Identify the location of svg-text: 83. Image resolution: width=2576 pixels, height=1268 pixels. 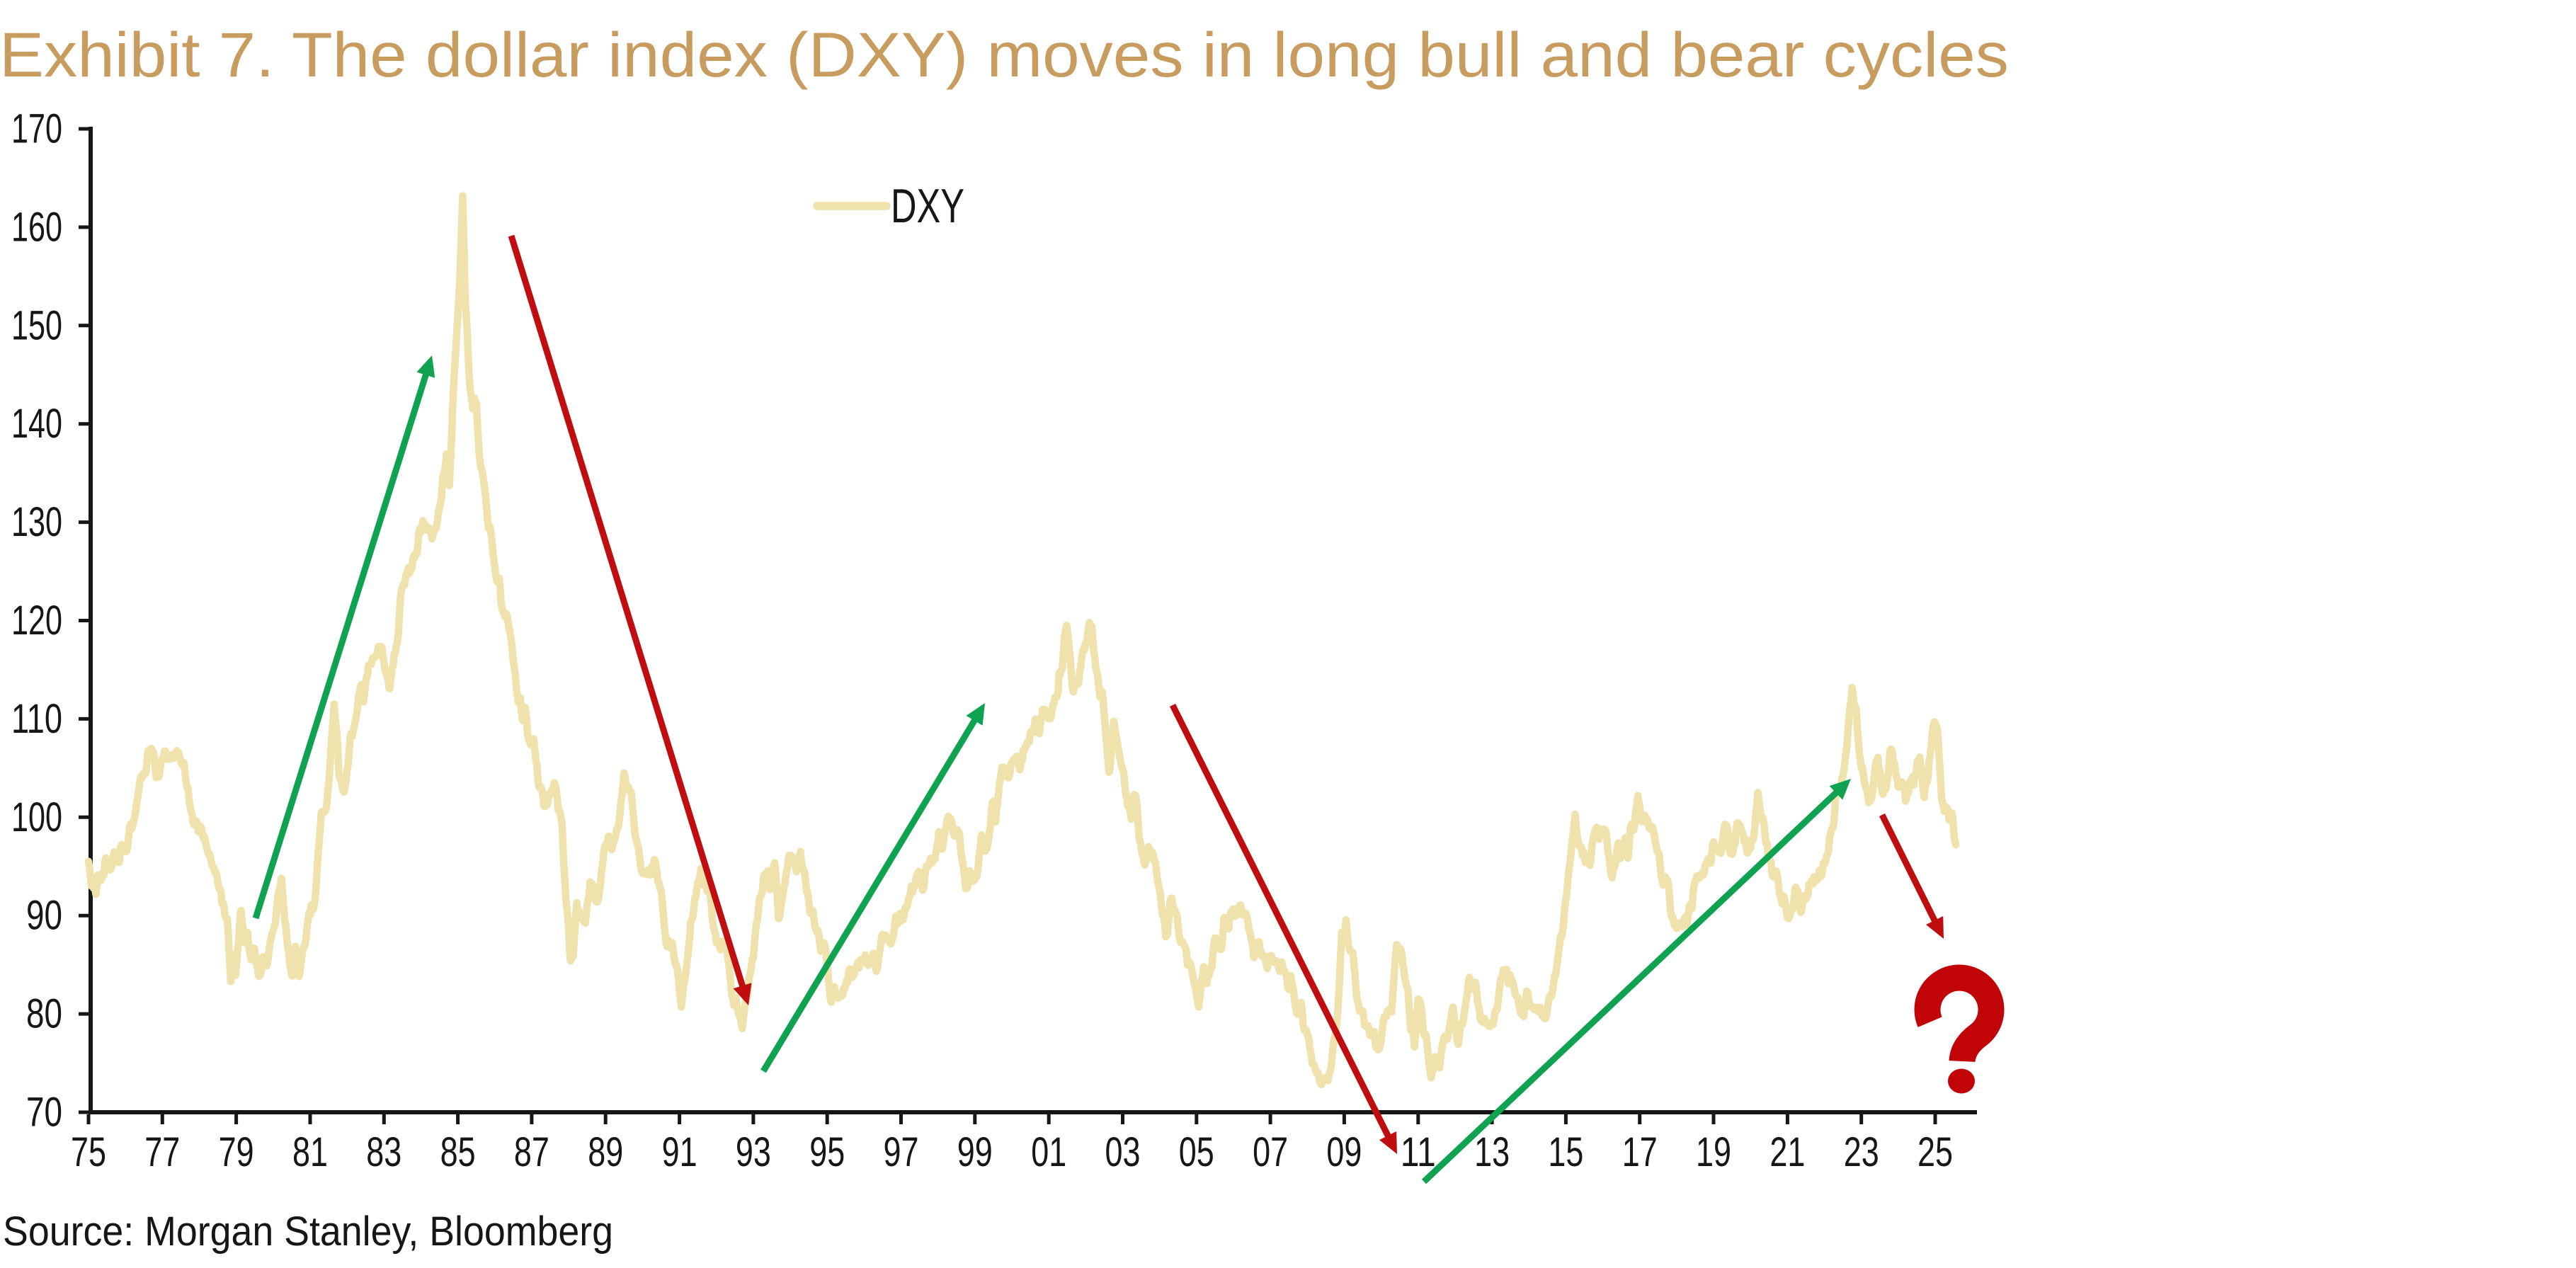
(383, 1152).